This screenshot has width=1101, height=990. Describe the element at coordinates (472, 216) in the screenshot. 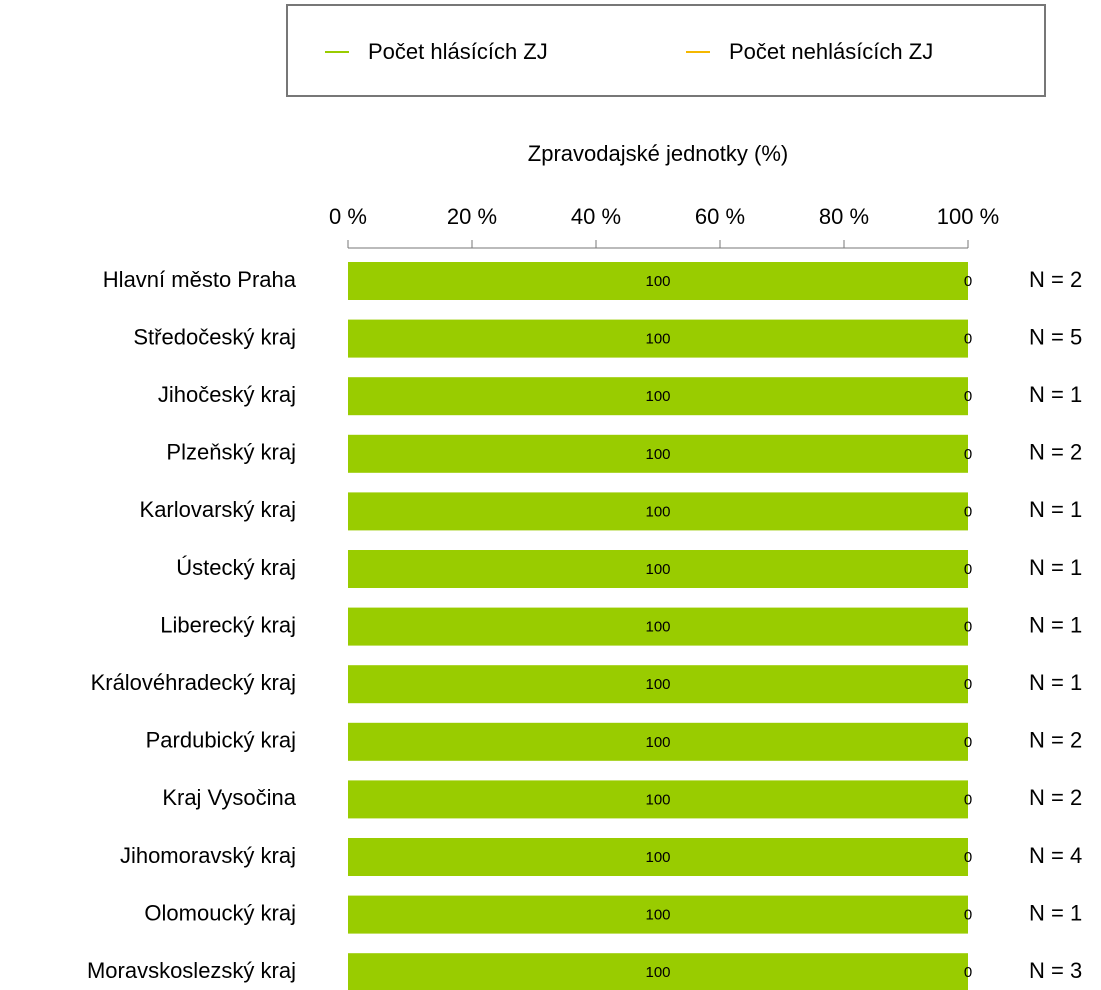

I see `x-tick-label: 20 %` at that location.